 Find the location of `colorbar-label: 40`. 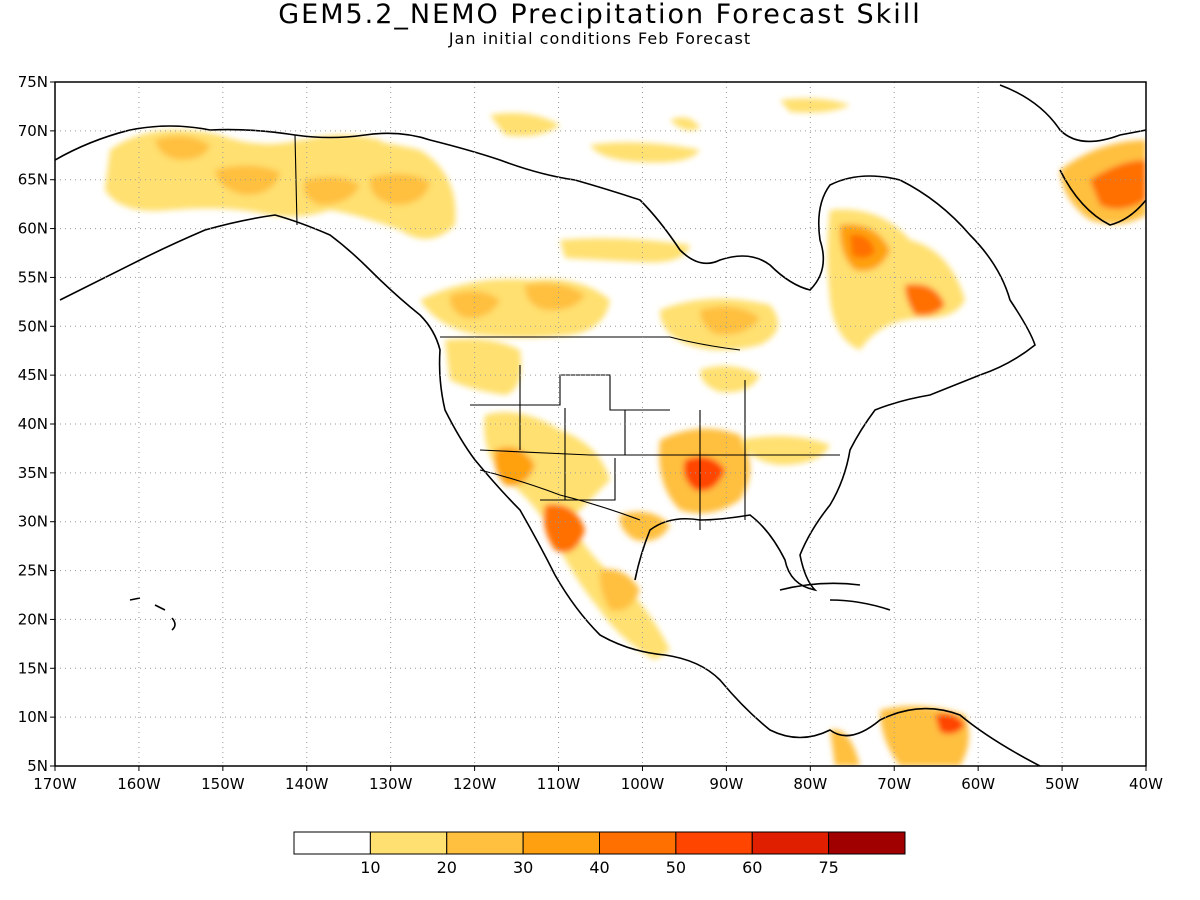

colorbar-label: 40 is located at coordinates (599, 867).